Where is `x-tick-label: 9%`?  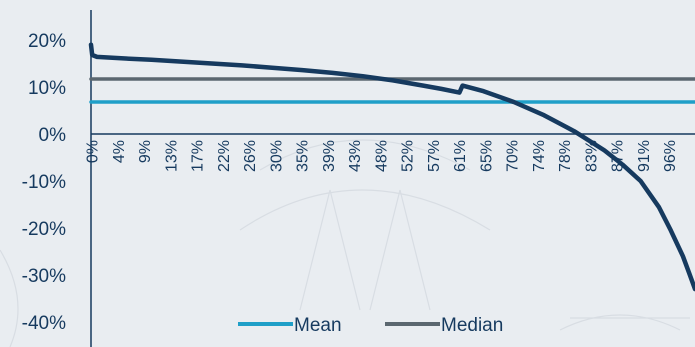
x-tick-label: 9% is located at coordinates (145, 151).